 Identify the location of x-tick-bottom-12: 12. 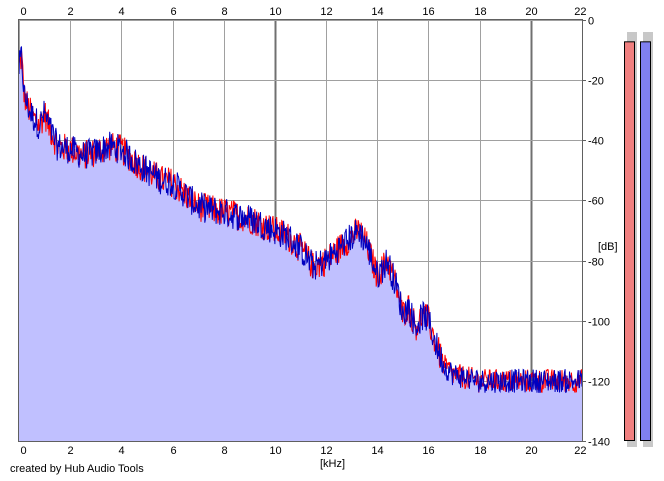
(326, 451).